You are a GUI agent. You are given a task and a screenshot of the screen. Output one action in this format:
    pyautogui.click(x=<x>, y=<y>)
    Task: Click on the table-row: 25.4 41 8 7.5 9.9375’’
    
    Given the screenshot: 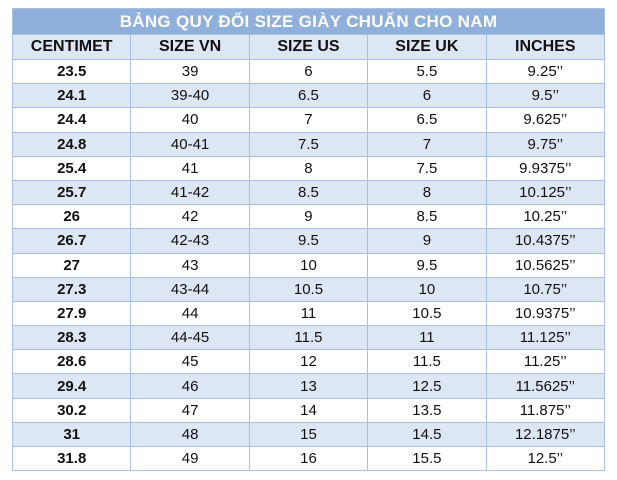 What is the action you would take?
    pyautogui.click(x=308, y=168)
    